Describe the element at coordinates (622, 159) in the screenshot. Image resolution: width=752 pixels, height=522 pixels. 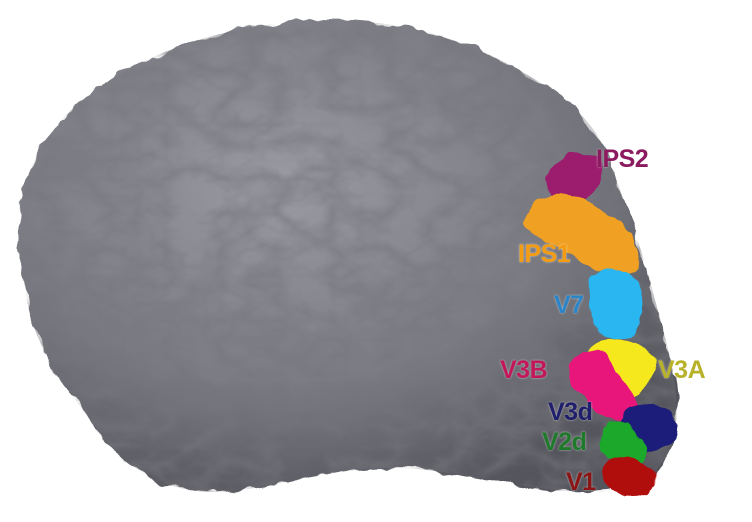
I see `label-ips2: IPS2` at that location.